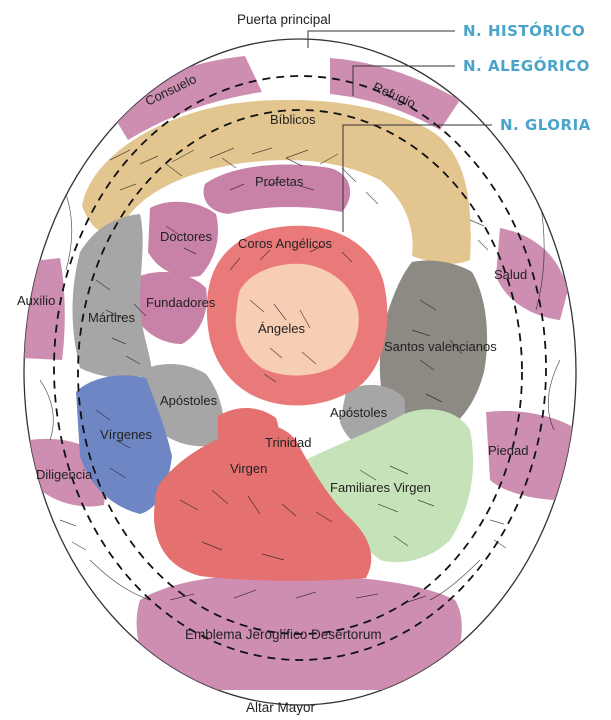 The width and height of the screenshot is (611, 720). Describe the element at coordinates (288, 442) in the screenshot. I see `label-trinidad: Trinidad` at that location.